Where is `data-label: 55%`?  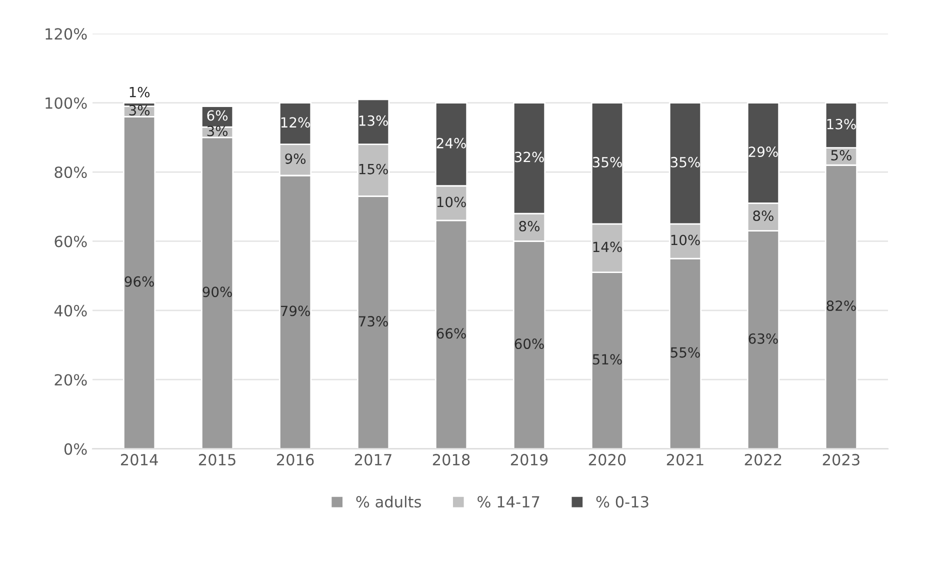
data-label: 55% is located at coordinates (685, 352).